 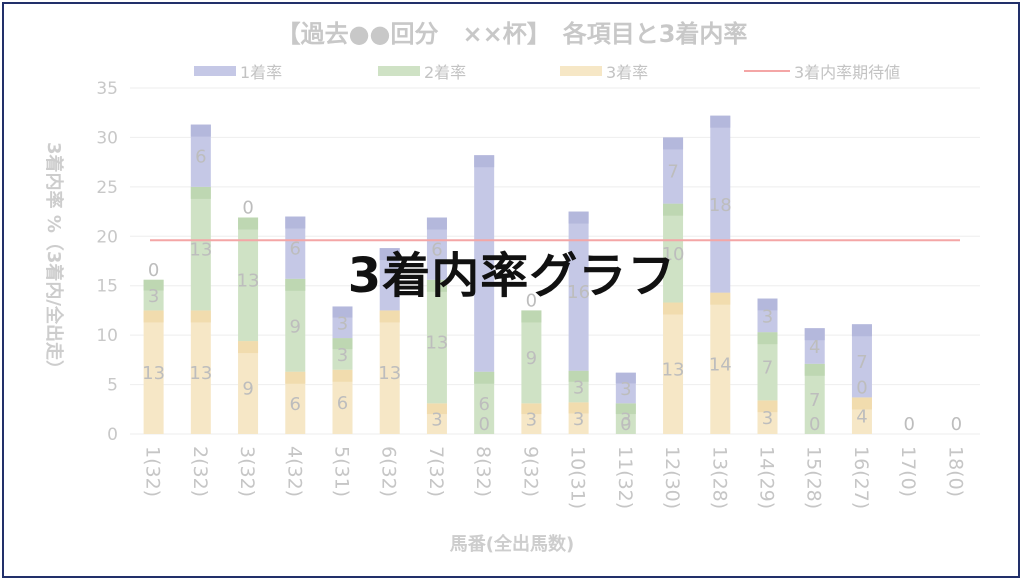 What do you see at coordinates (767, 477) in the screenshot?
I see `x-tick-label: 14(29)` at bounding box center [767, 477].